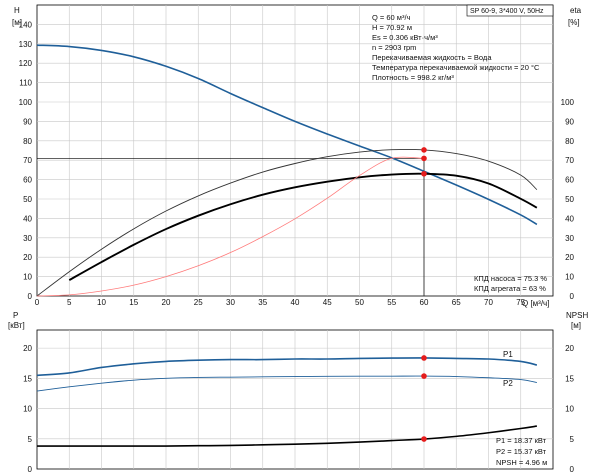 Image resolution: width=600 pixels, height=474 pixels. I want to click on y-right-tick-label: 60, so click(569, 180).